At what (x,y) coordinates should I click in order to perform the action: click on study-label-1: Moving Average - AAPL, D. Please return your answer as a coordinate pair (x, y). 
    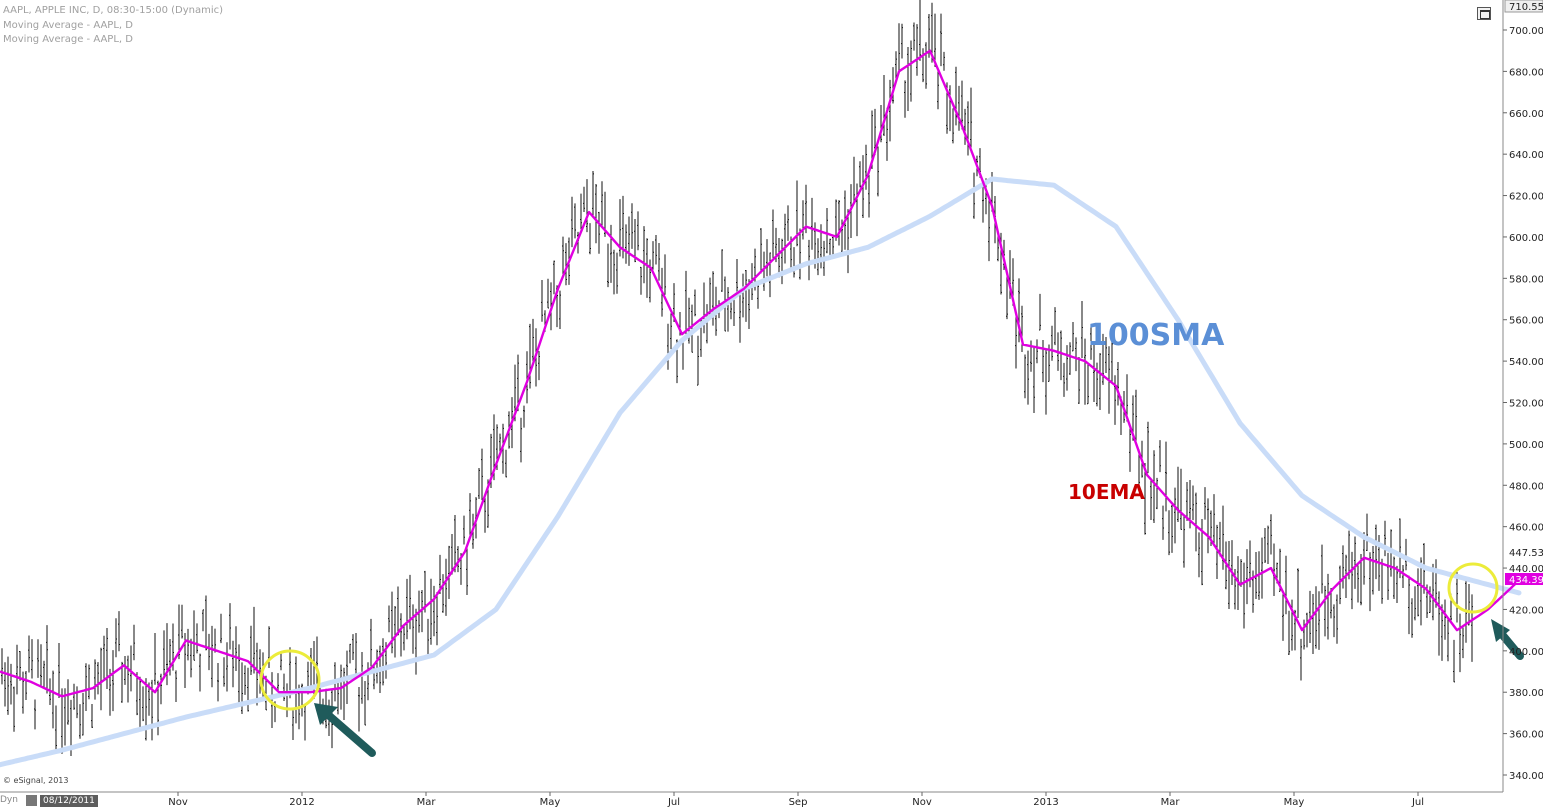
    Looking at the image, I should click on (68, 25).